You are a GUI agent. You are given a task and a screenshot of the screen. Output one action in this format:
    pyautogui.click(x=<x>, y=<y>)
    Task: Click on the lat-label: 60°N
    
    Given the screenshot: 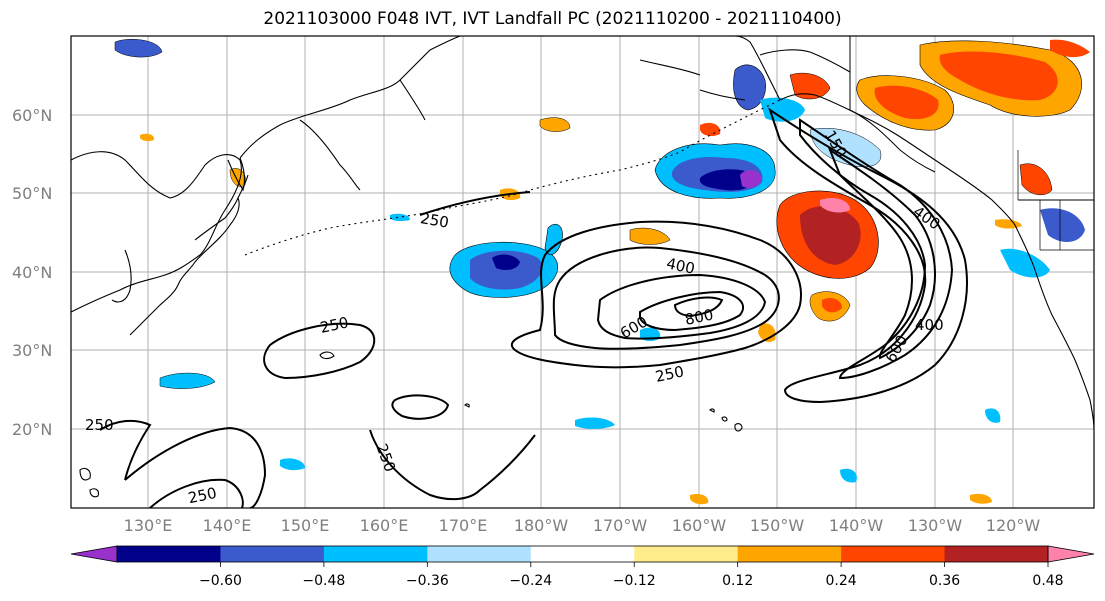 What is the action you would take?
    pyautogui.click(x=32, y=115)
    